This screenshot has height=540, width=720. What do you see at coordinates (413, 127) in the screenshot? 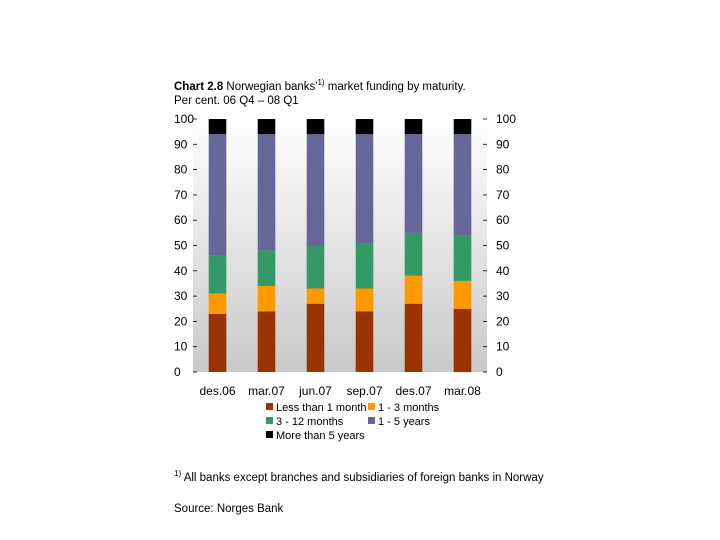
I see `bar-segment-des.07-s4` at bounding box center [413, 127].